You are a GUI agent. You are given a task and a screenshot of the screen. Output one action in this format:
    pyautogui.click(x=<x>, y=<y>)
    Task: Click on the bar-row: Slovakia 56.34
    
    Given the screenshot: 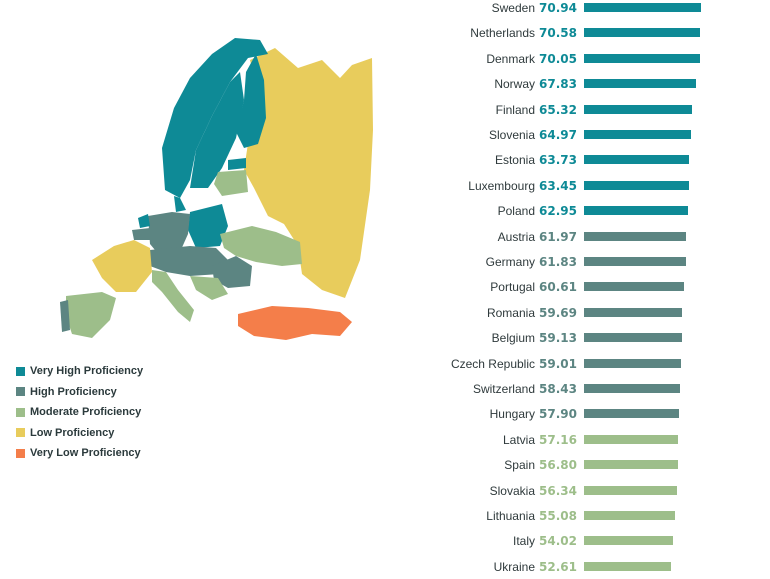 What is the action you would take?
    pyautogui.click(x=385, y=493)
    